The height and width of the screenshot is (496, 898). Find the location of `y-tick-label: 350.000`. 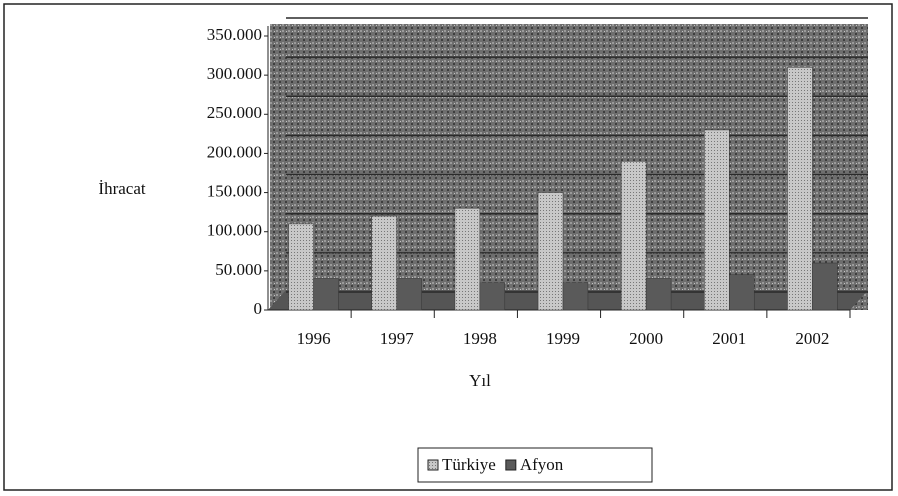

y-tick-label: 350.000 is located at coordinates (234, 34).